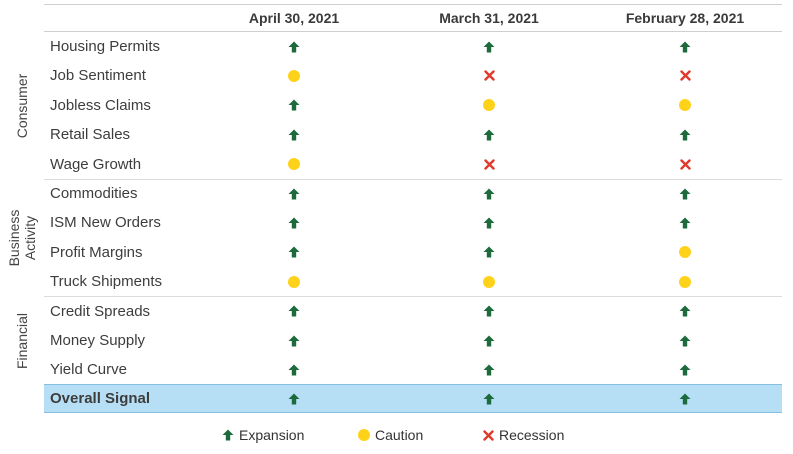  I want to click on table-row: Housing Permits, so click(413, 46).